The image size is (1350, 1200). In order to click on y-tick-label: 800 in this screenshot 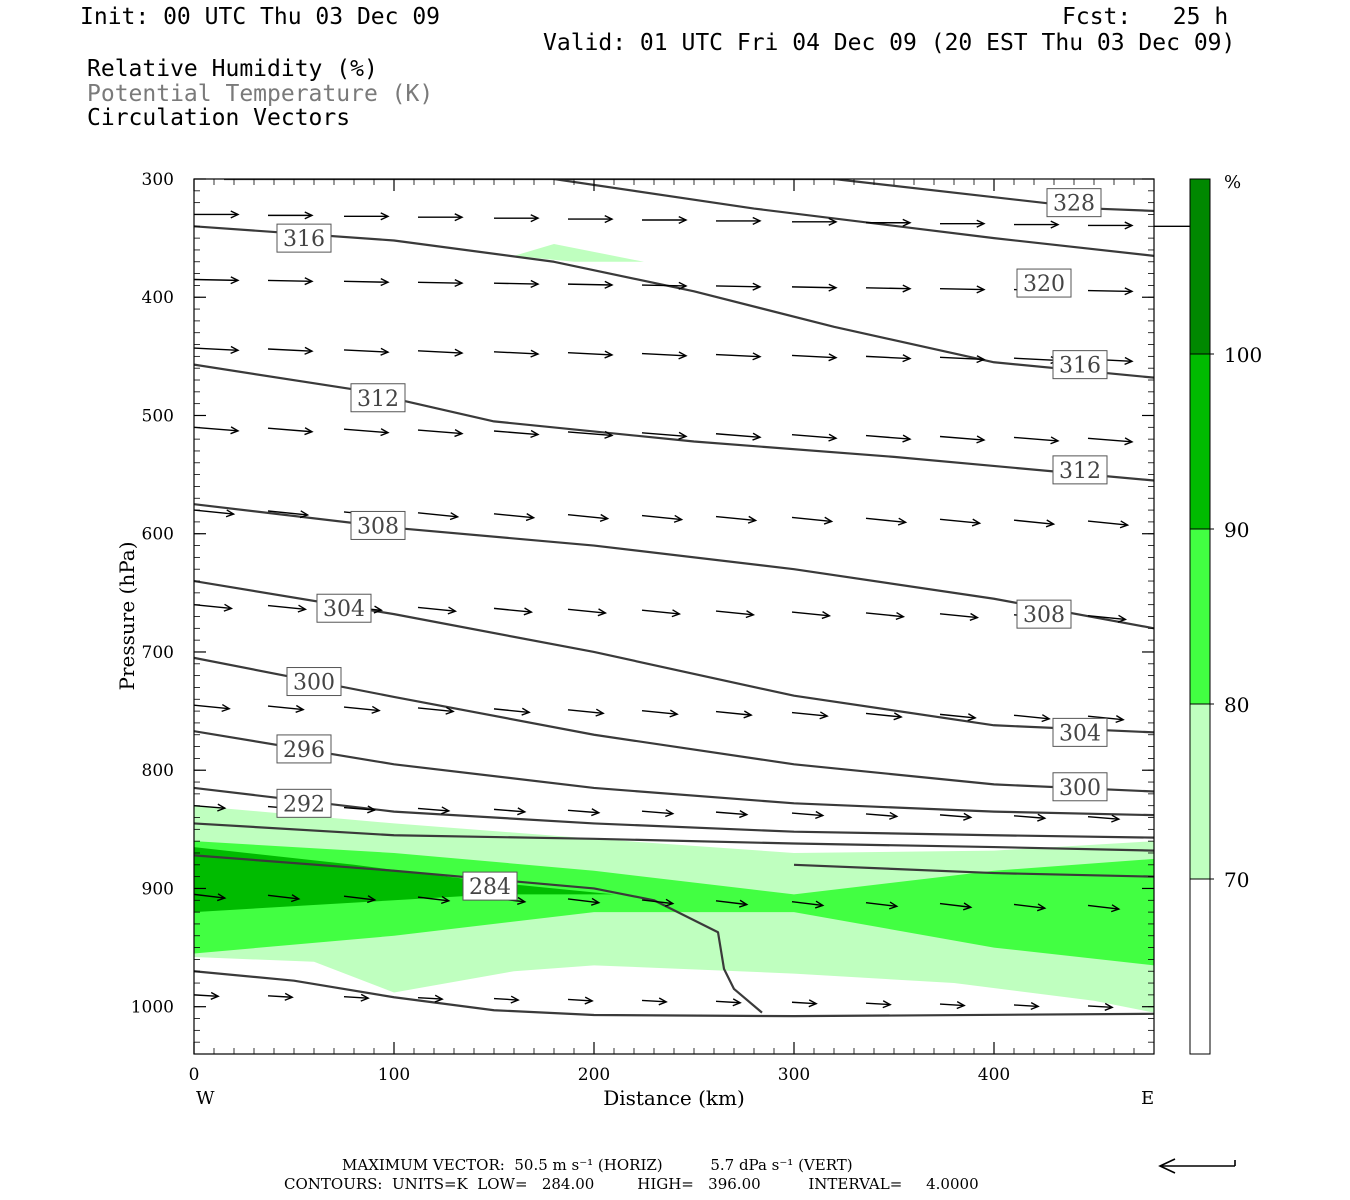, I will do `click(158, 771)`.